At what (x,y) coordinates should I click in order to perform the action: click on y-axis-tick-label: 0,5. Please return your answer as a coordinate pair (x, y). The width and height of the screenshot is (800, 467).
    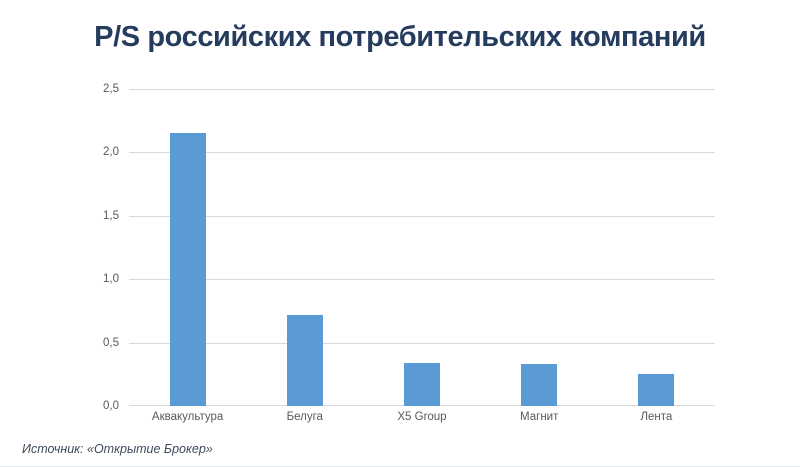
    Looking at the image, I should click on (111, 342).